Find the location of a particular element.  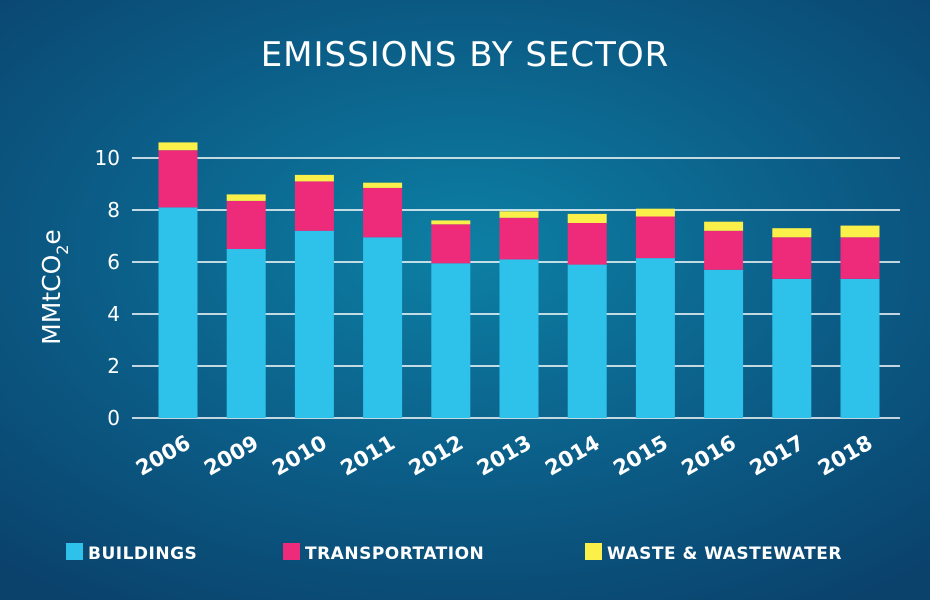

legend-swatch-waste-wastewater is located at coordinates (593, 551).